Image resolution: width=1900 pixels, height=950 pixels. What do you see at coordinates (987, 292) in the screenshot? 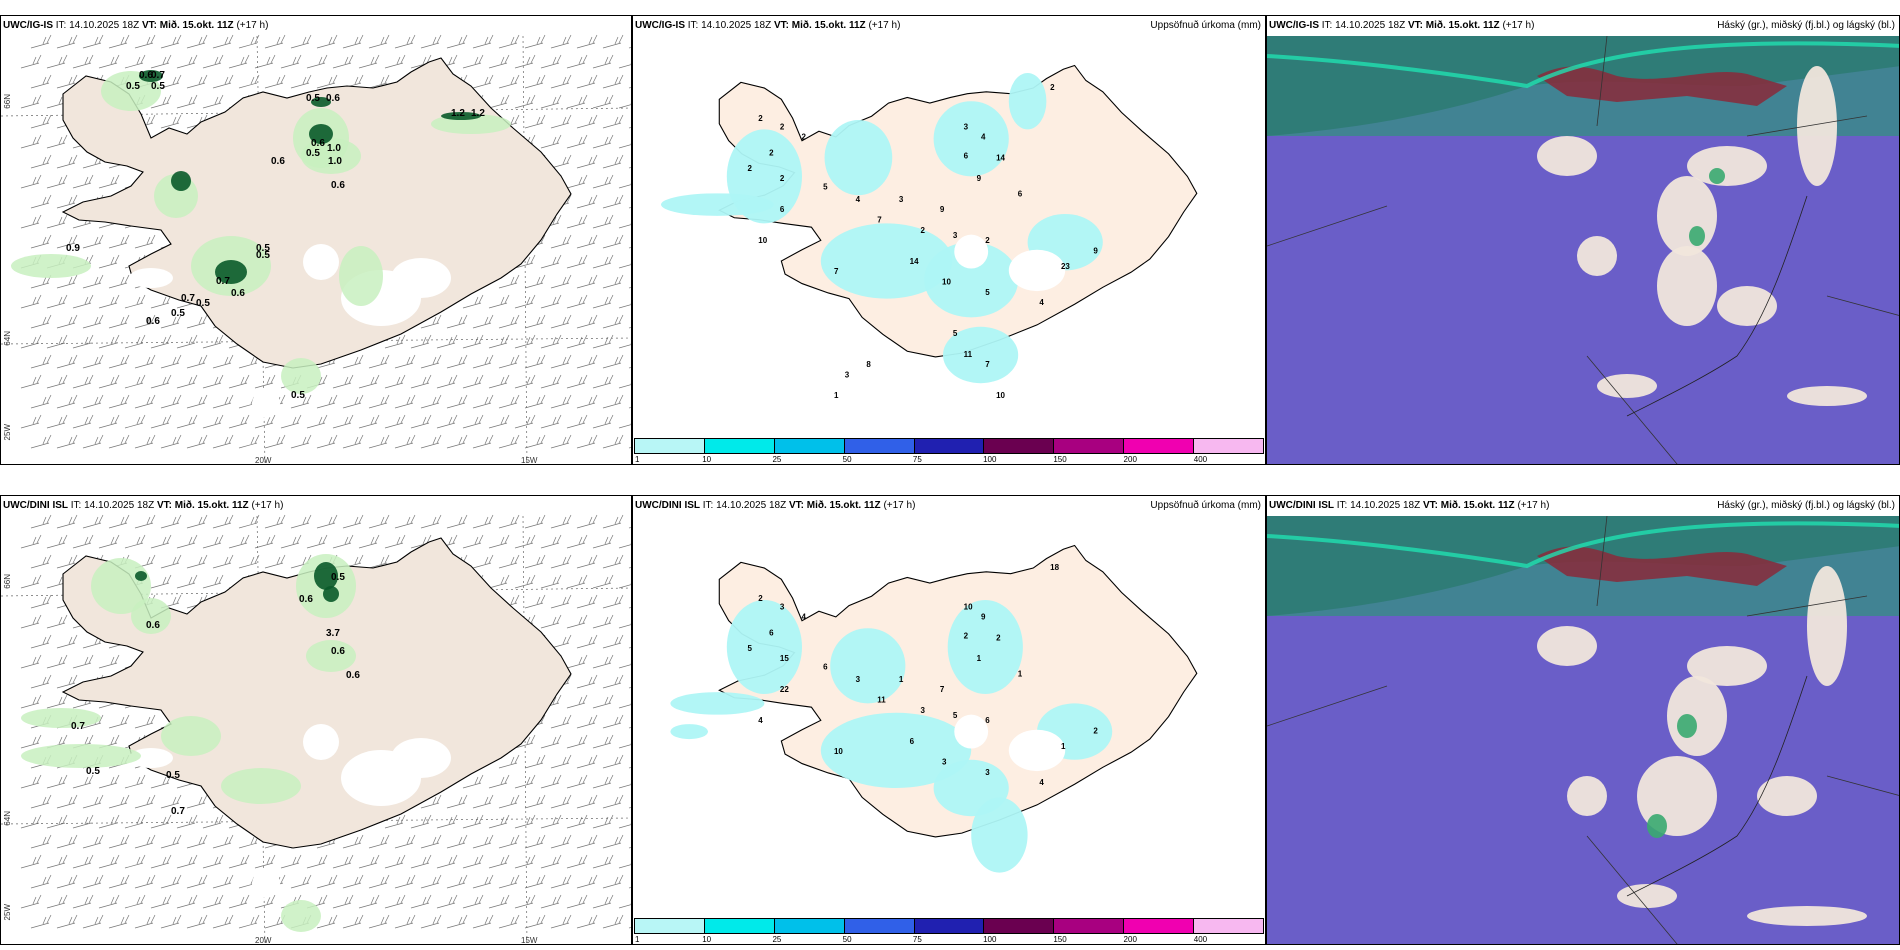
I see `precip-value-label: 5` at bounding box center [987, 292].